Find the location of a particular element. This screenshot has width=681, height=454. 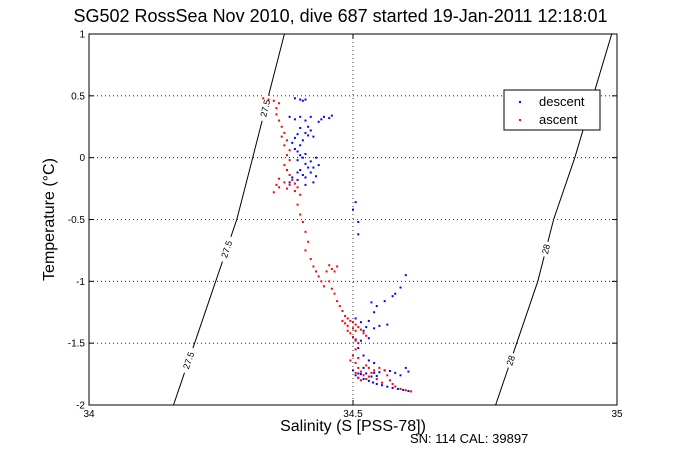

data-series is located at coordinates (337, 245).